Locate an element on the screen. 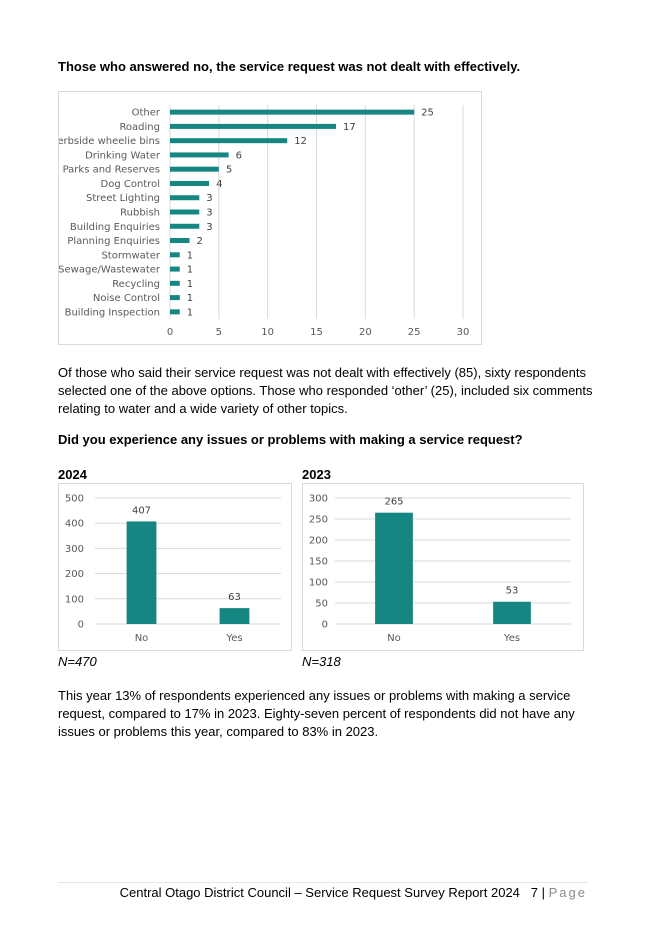 The image size is (645, 934). category-label: Stormwater is located at coordinates (130, 255).